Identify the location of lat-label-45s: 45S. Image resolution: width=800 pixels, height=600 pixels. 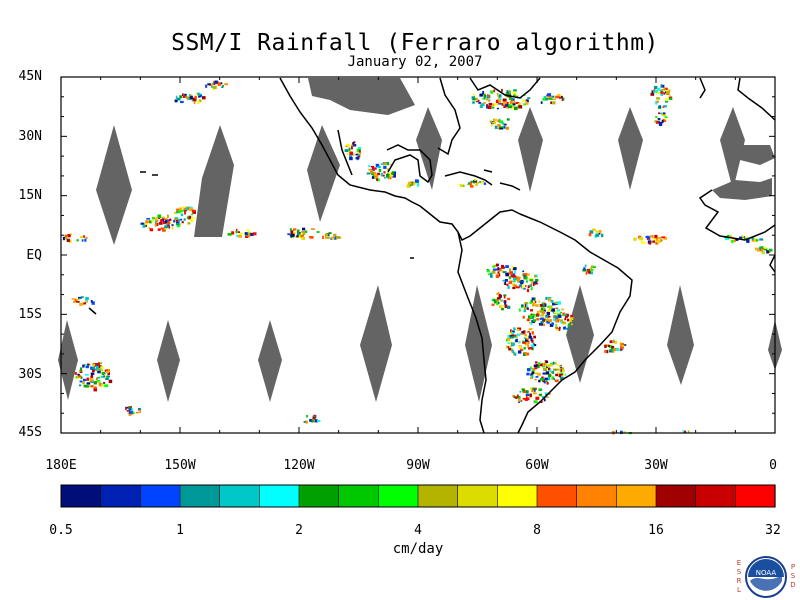
(30, 432).